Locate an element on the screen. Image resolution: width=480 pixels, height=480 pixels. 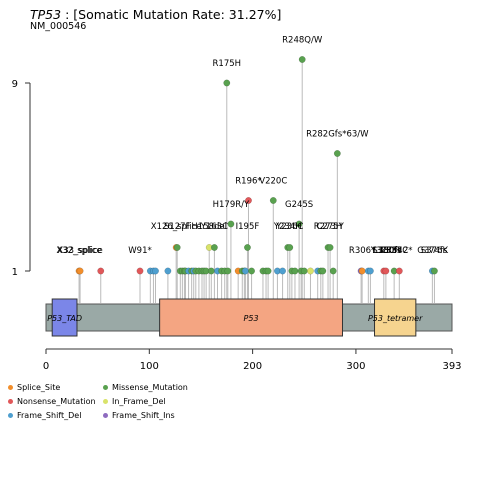
mutation-label-13: R273H is located at coordinates (328, 227).